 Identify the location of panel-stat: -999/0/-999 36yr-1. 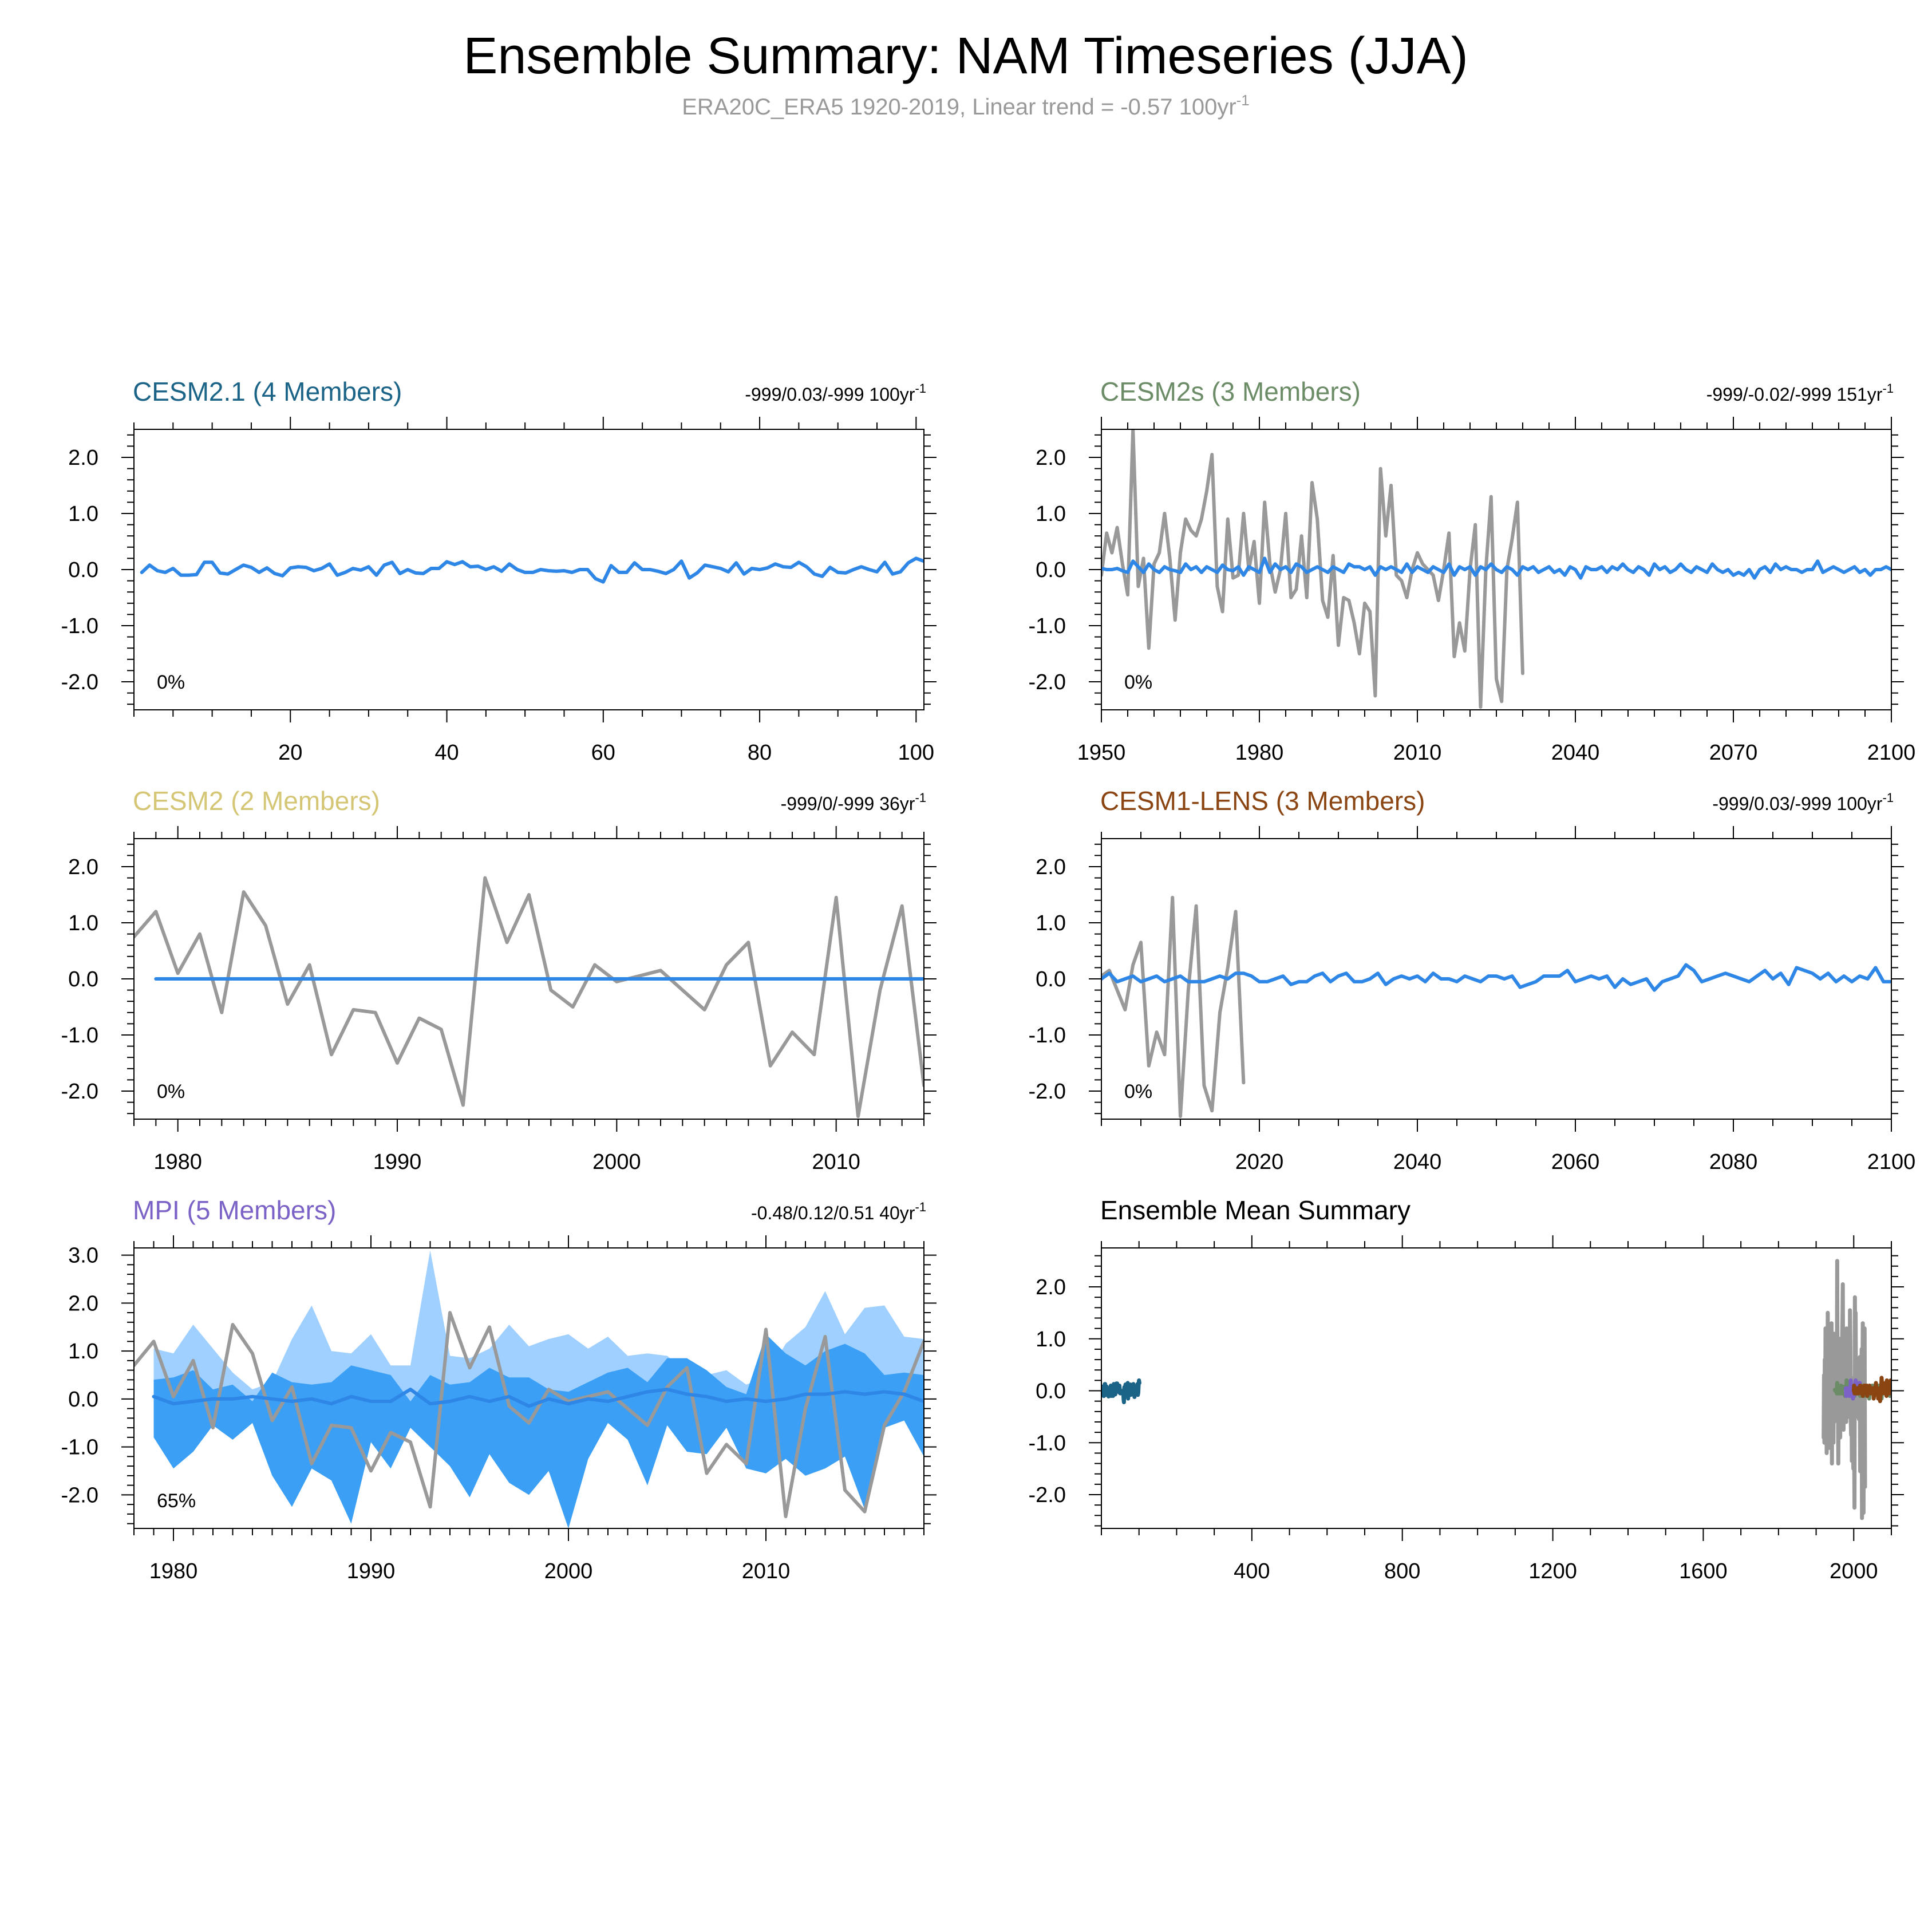
(853, 802).